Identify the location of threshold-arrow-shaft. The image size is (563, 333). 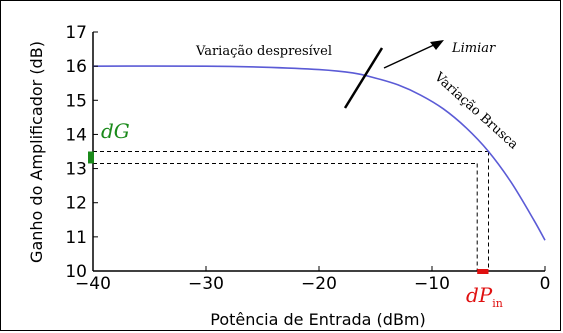
(410, 56).